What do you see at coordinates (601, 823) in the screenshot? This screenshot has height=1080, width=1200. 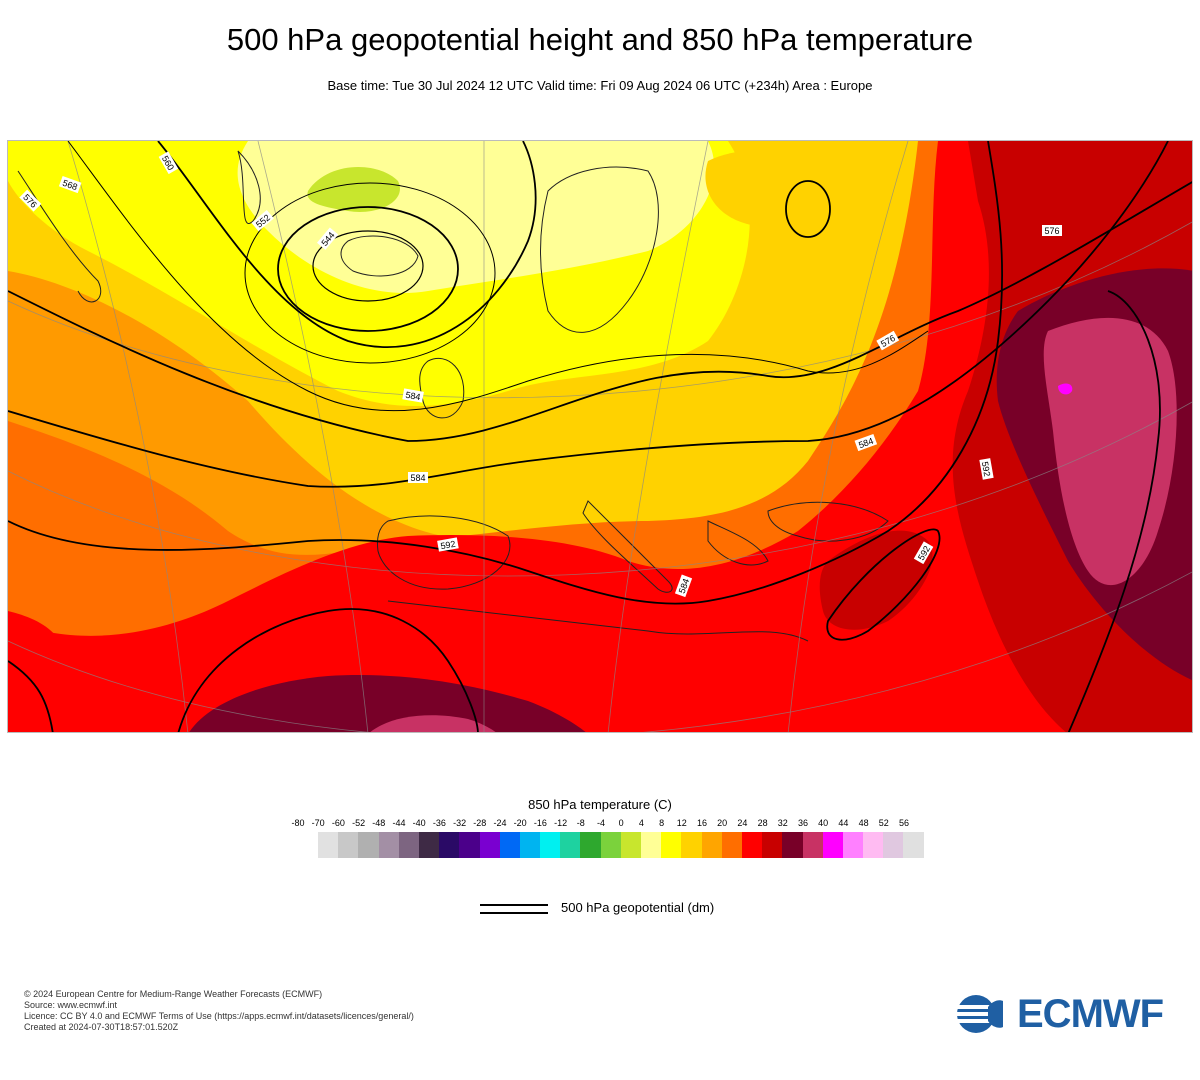 I see `legend-tick: -4` at bounding box center [601, 823].